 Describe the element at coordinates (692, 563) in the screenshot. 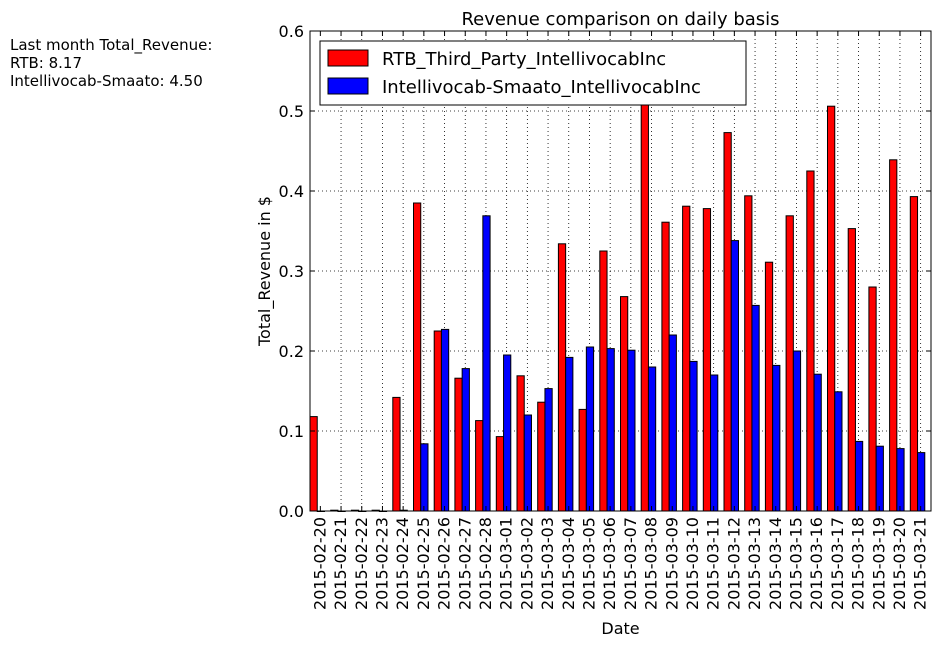

I see `x-tick-label: 2015-03-10` at that location.